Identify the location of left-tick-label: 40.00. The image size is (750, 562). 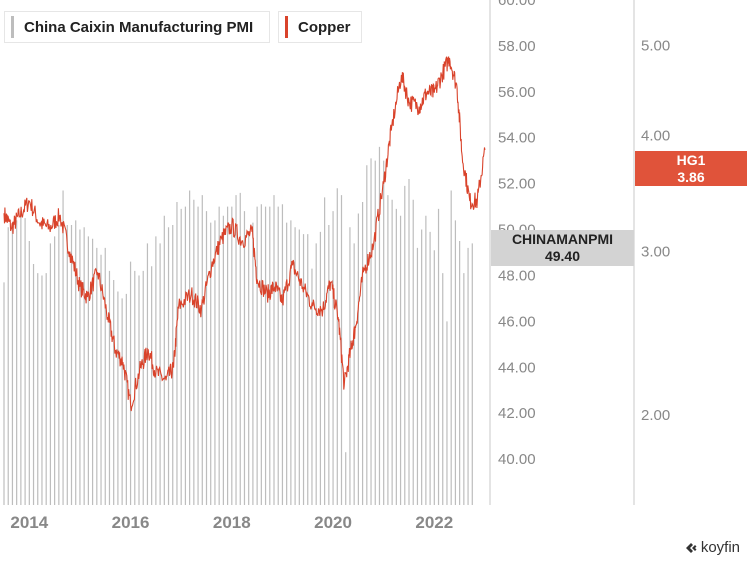
(517, 459).